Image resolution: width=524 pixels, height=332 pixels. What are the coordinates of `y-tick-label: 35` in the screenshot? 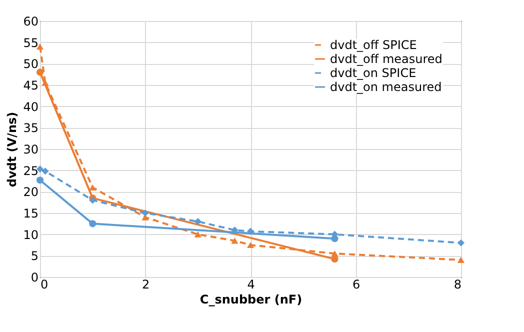 It's located at (30, 128).